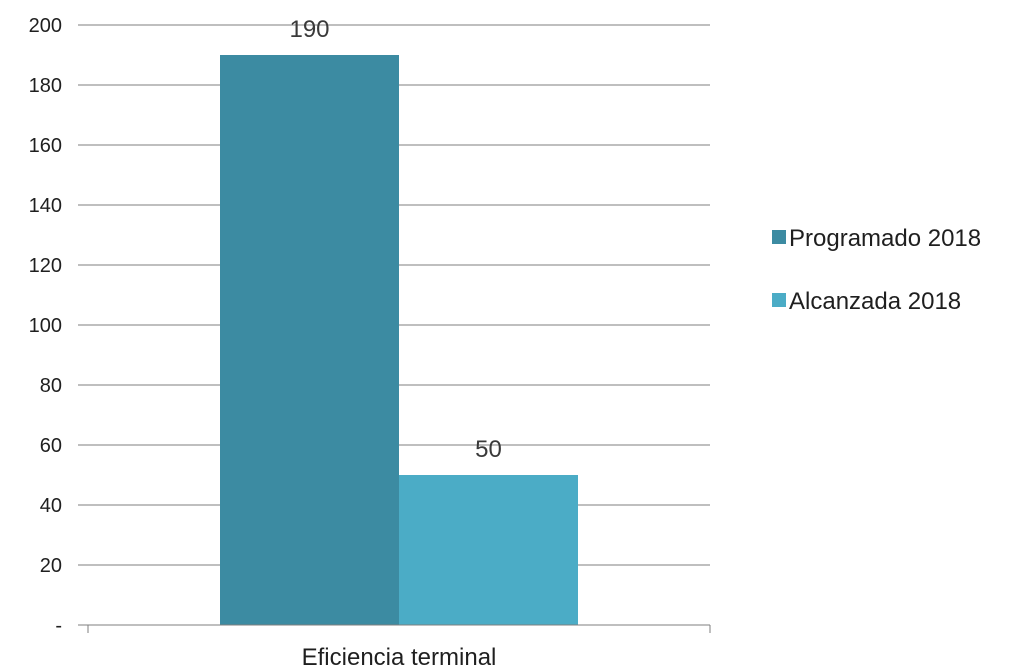  Describe the element at coordinates (51, 446) in the screenshot. I see `y-tick-label-60: 60` at that location.